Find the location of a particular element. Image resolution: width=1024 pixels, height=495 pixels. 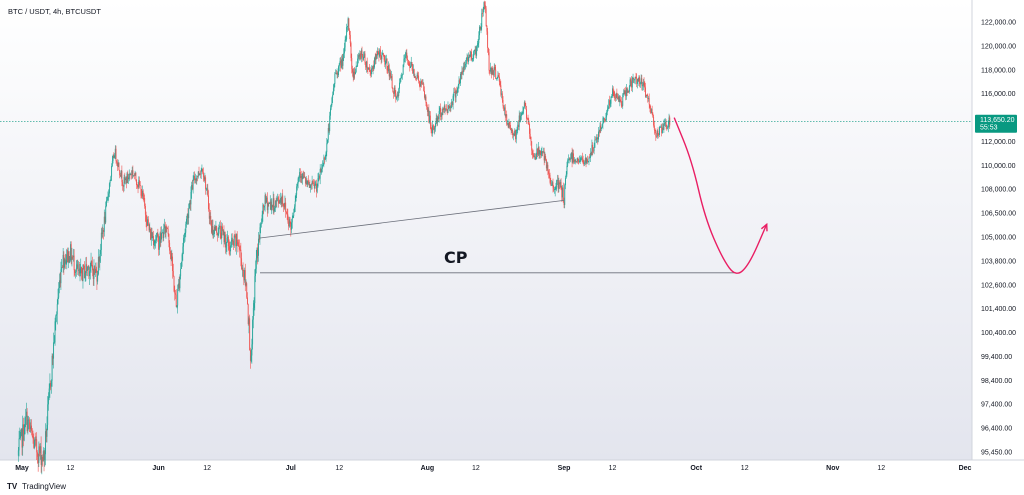

price-tick-label: 118,000.00 is located at coordinates (998, 70).